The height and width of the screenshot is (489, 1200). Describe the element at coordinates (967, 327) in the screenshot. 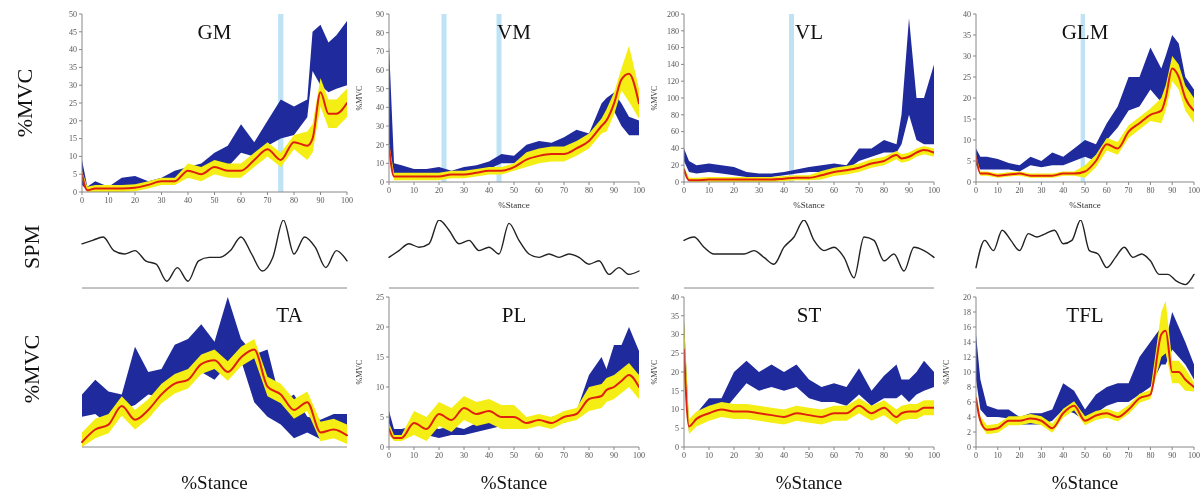

I see `y-tick-label: 16` at that location.